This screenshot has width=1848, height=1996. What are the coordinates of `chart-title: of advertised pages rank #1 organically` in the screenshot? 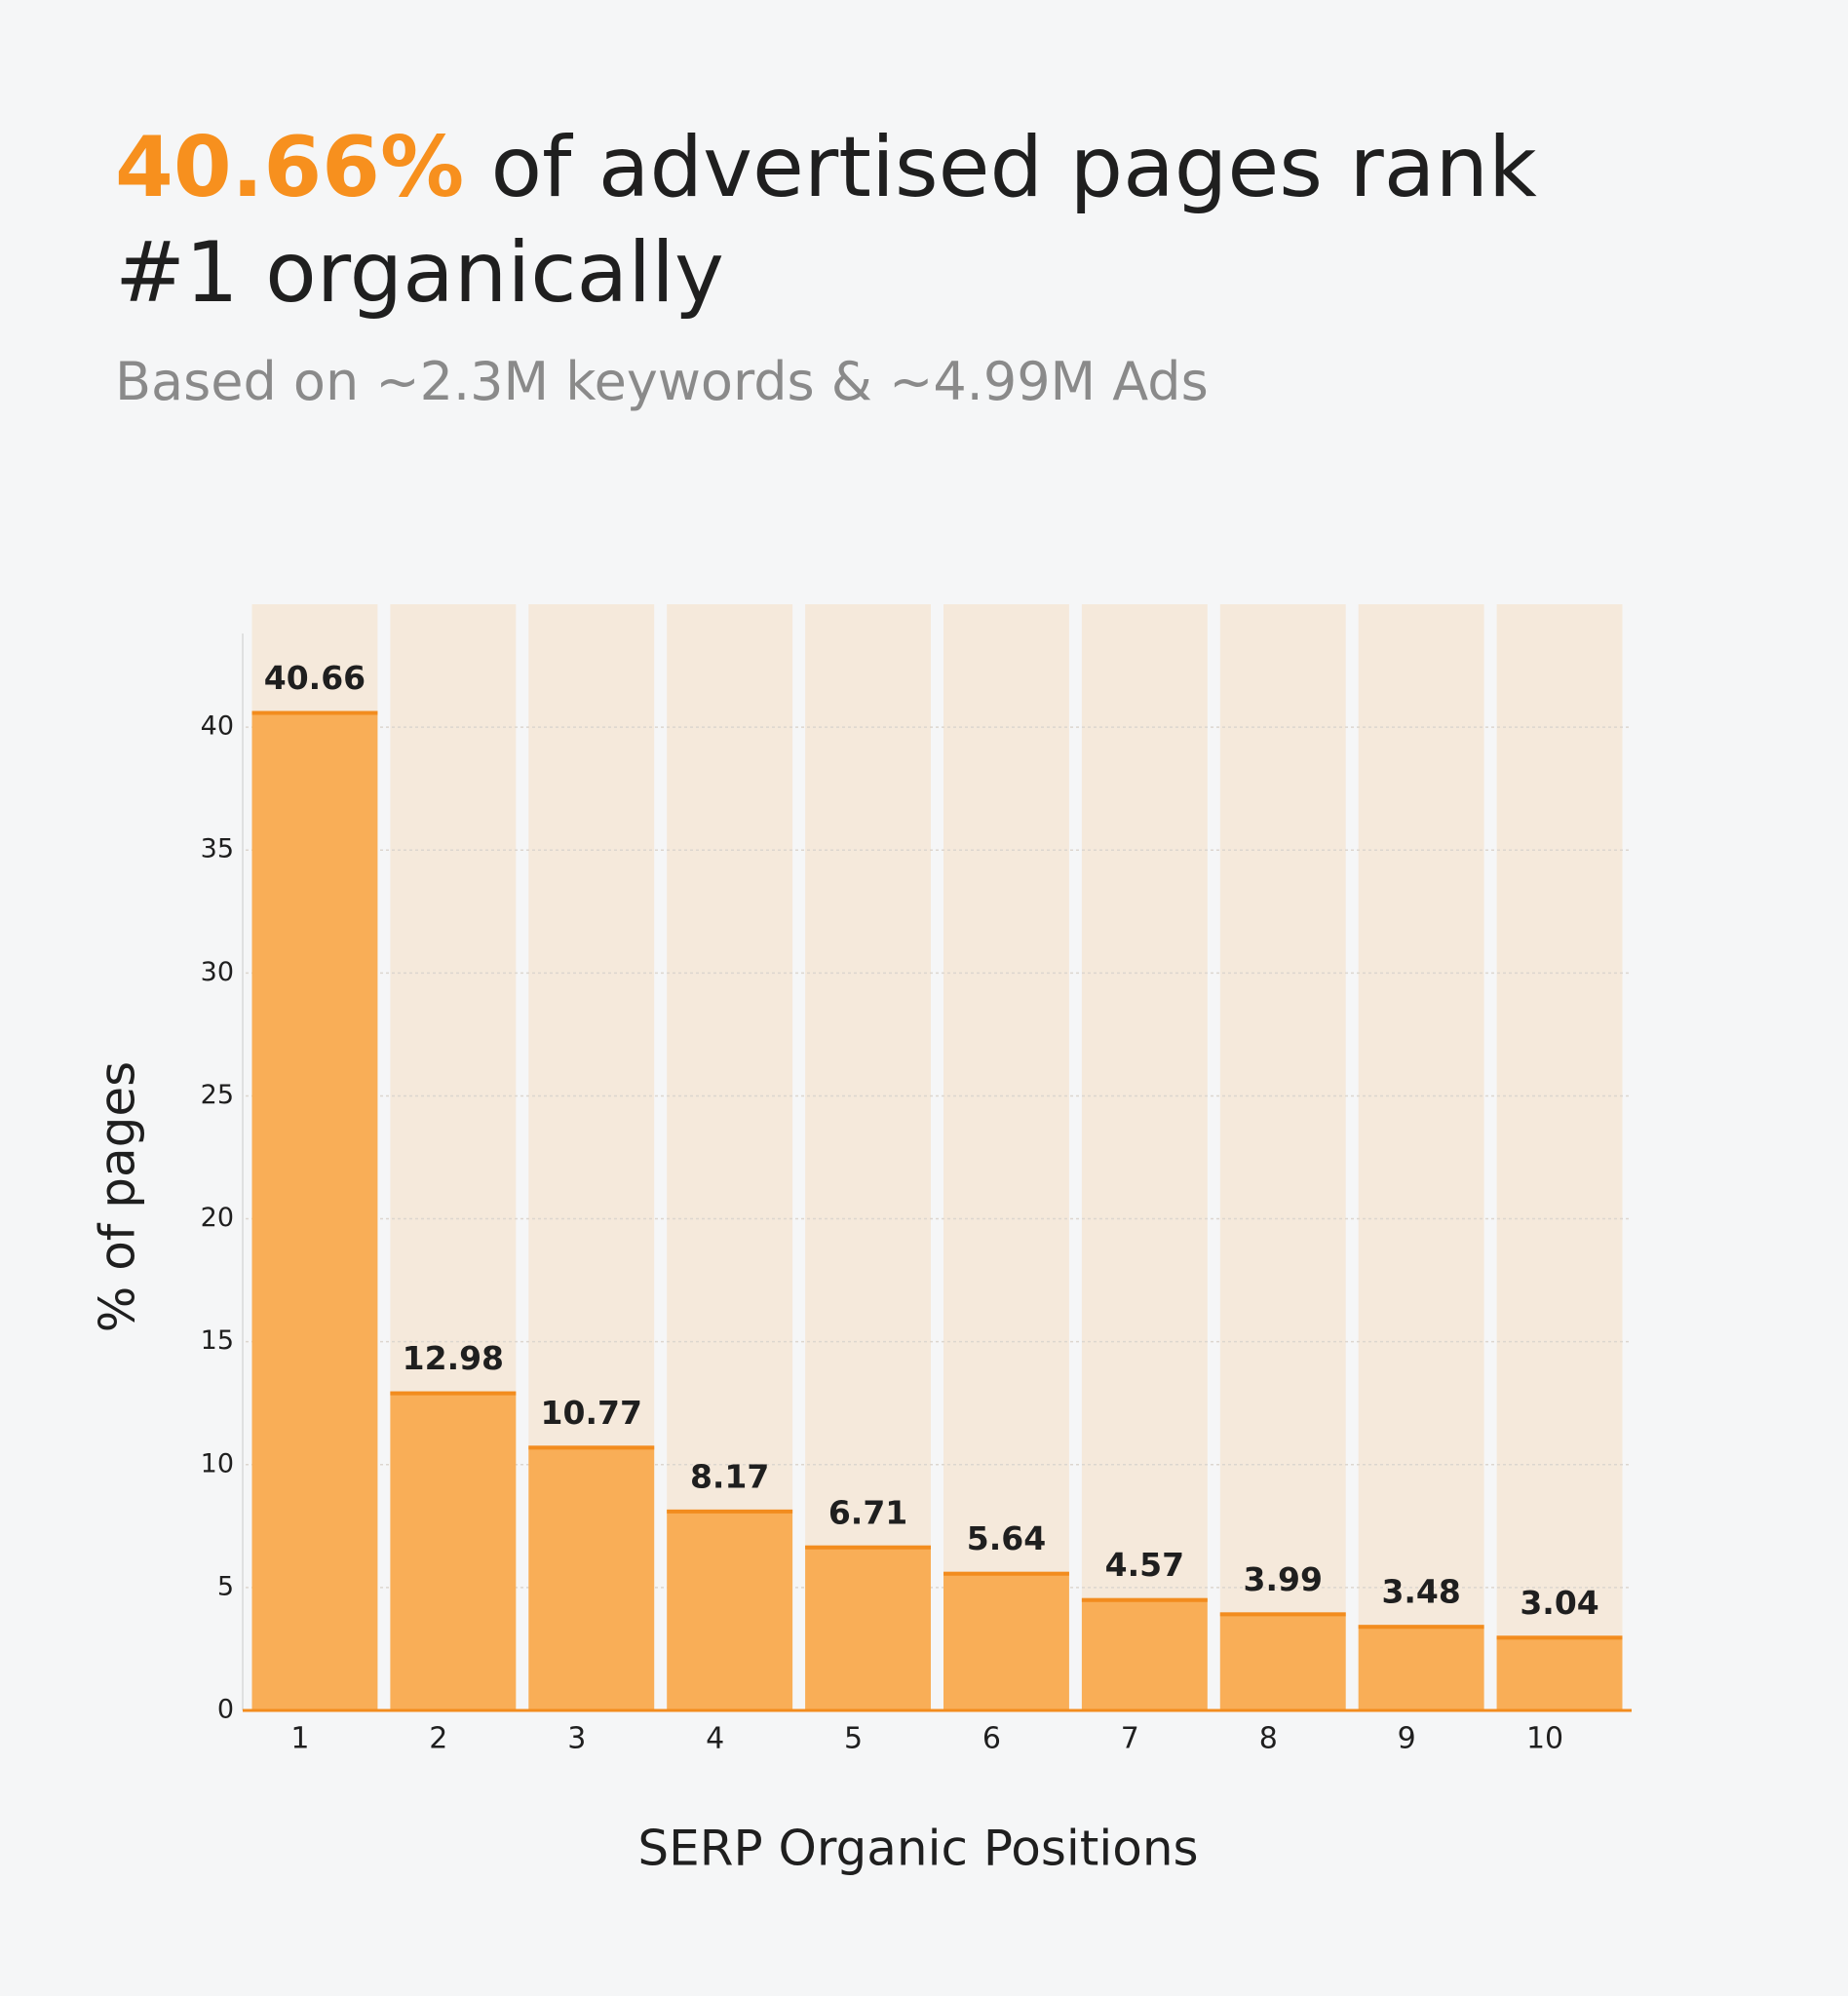 It's located at (826, 220).